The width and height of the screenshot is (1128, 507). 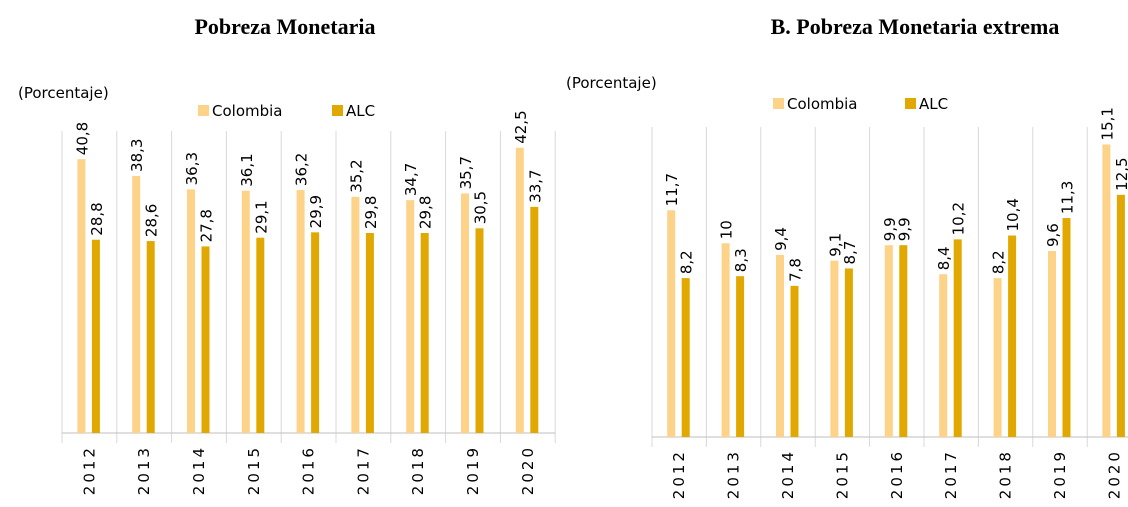 What do you see at coordinates (915, 26) in the screenshot?
I see `chart-title: B. Pobreza Monetaria extrema` at bounding box center [915, 26].